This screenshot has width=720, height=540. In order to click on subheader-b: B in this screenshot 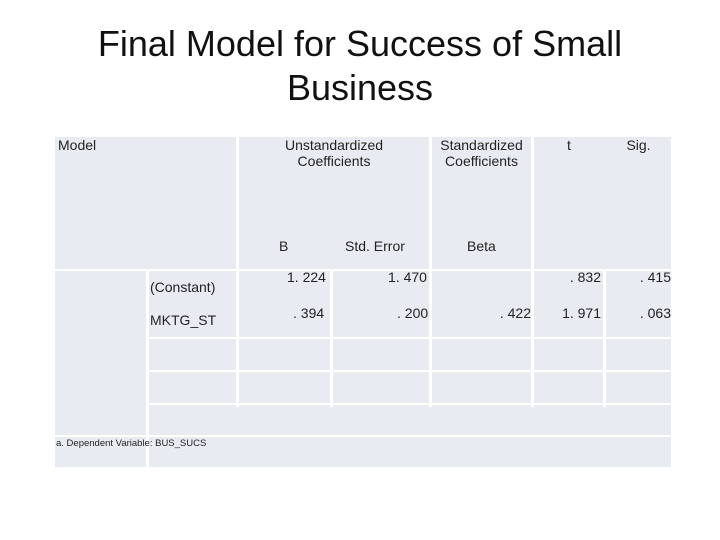, I will do `click(284, 246)`.